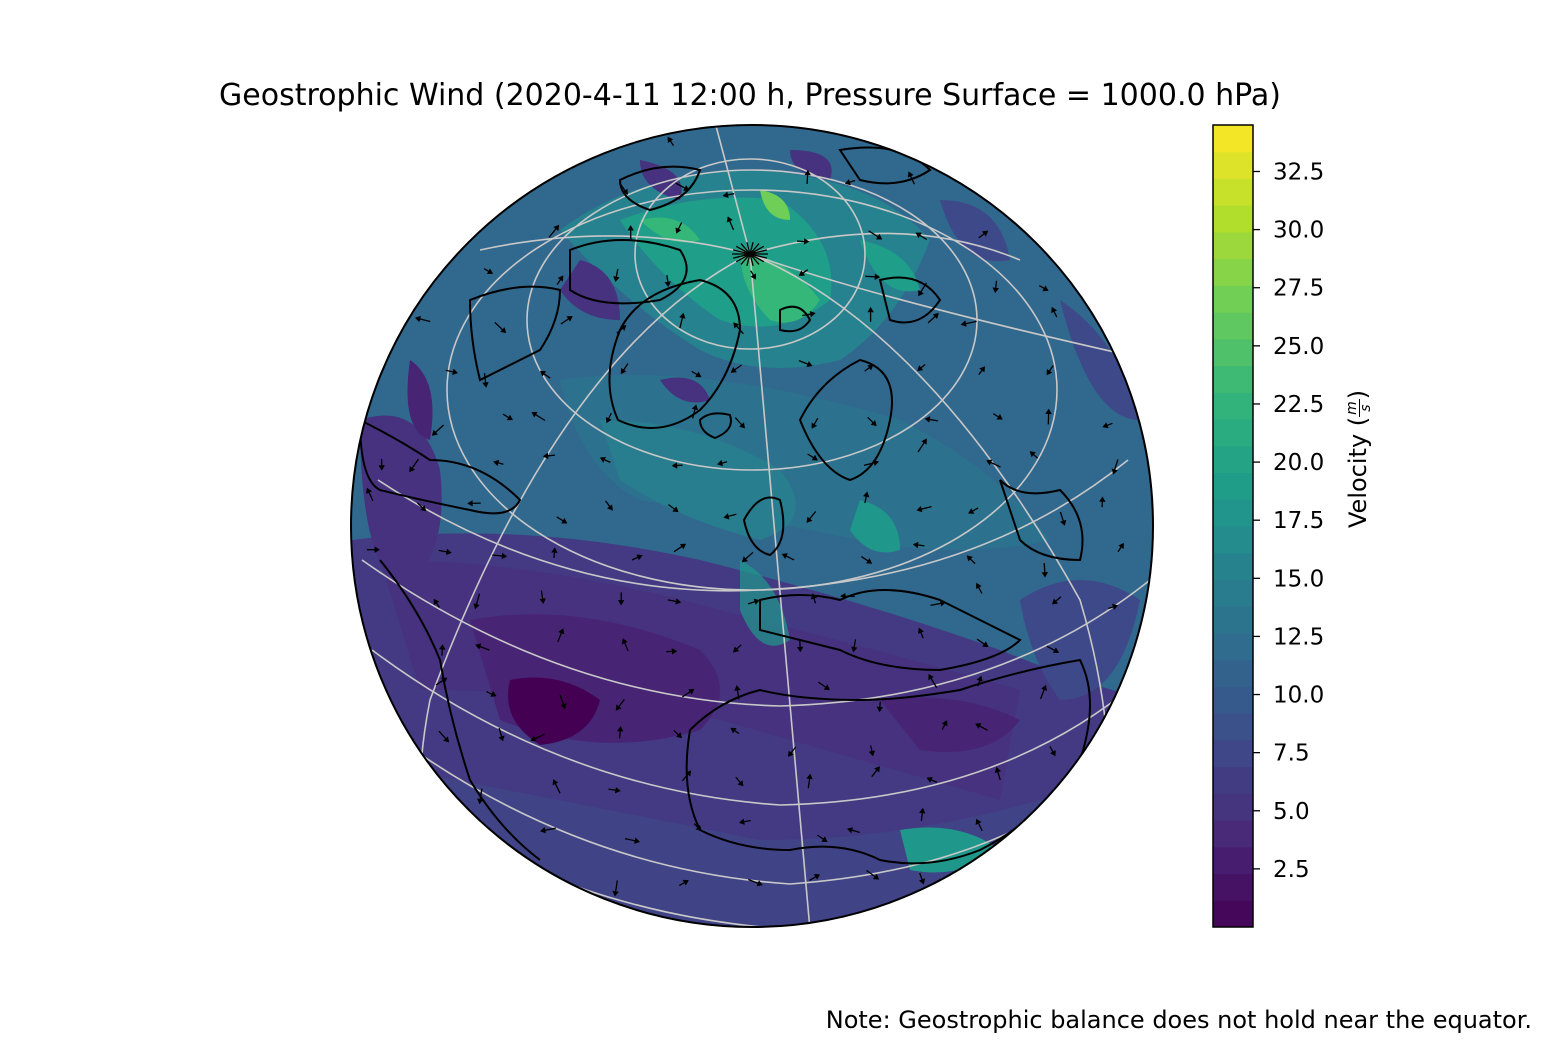  What do you see at coordinates (1298, 231) in the screenshot?
I see `colorbar-tick-label: 30.0` at bounding box center [1298, 231].